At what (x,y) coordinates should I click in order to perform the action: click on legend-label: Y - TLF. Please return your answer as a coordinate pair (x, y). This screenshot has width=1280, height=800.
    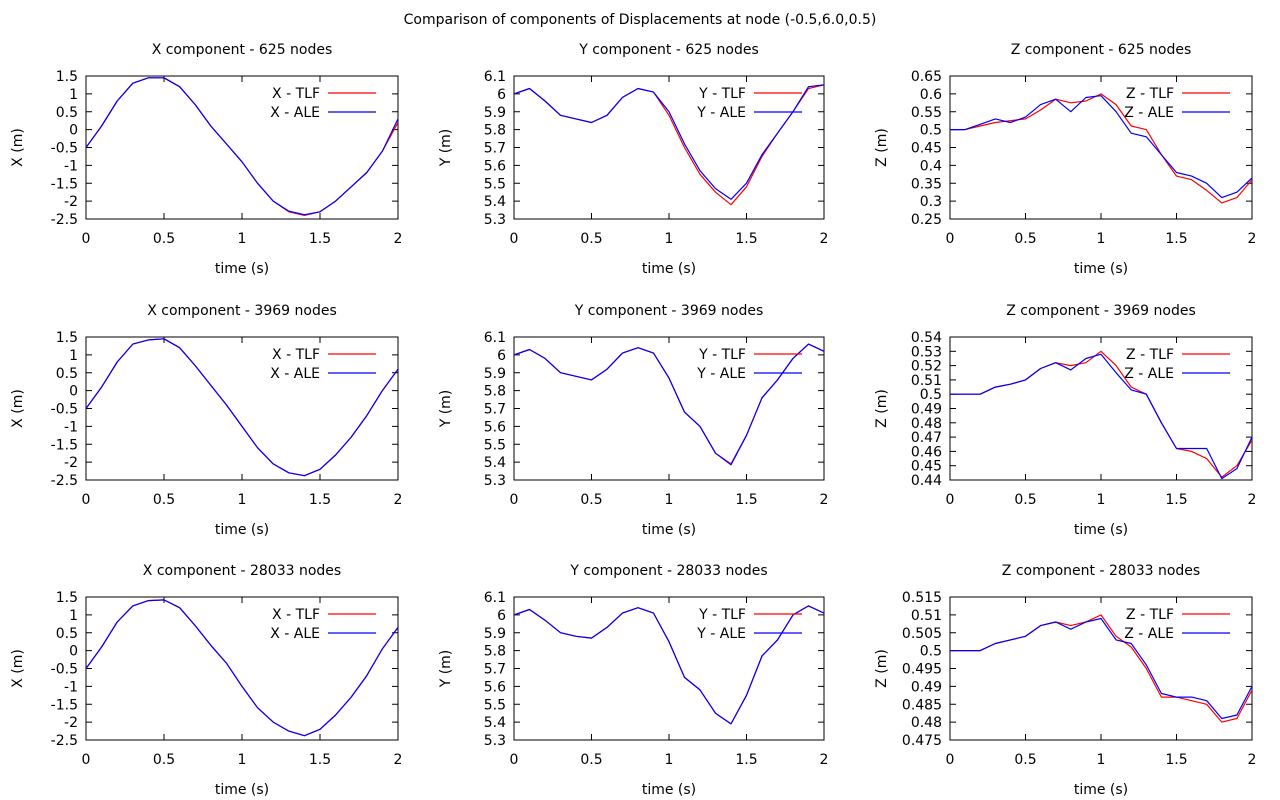
    Looking at the image, I should click on (722, 94).